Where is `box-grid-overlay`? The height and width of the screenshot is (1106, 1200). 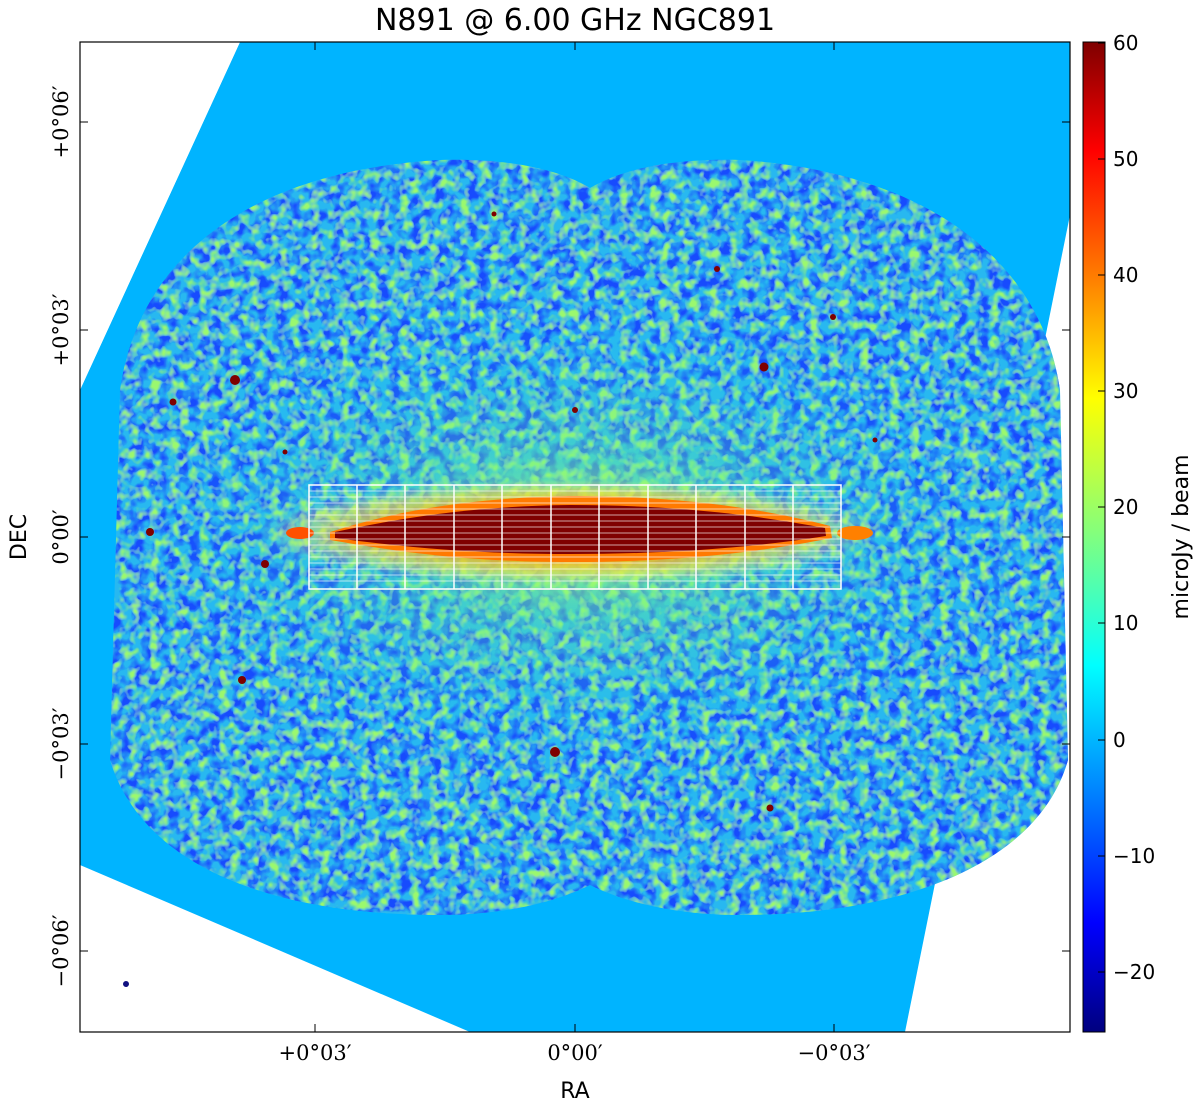 box-grid-overlay is located at coordinates (575, 537).